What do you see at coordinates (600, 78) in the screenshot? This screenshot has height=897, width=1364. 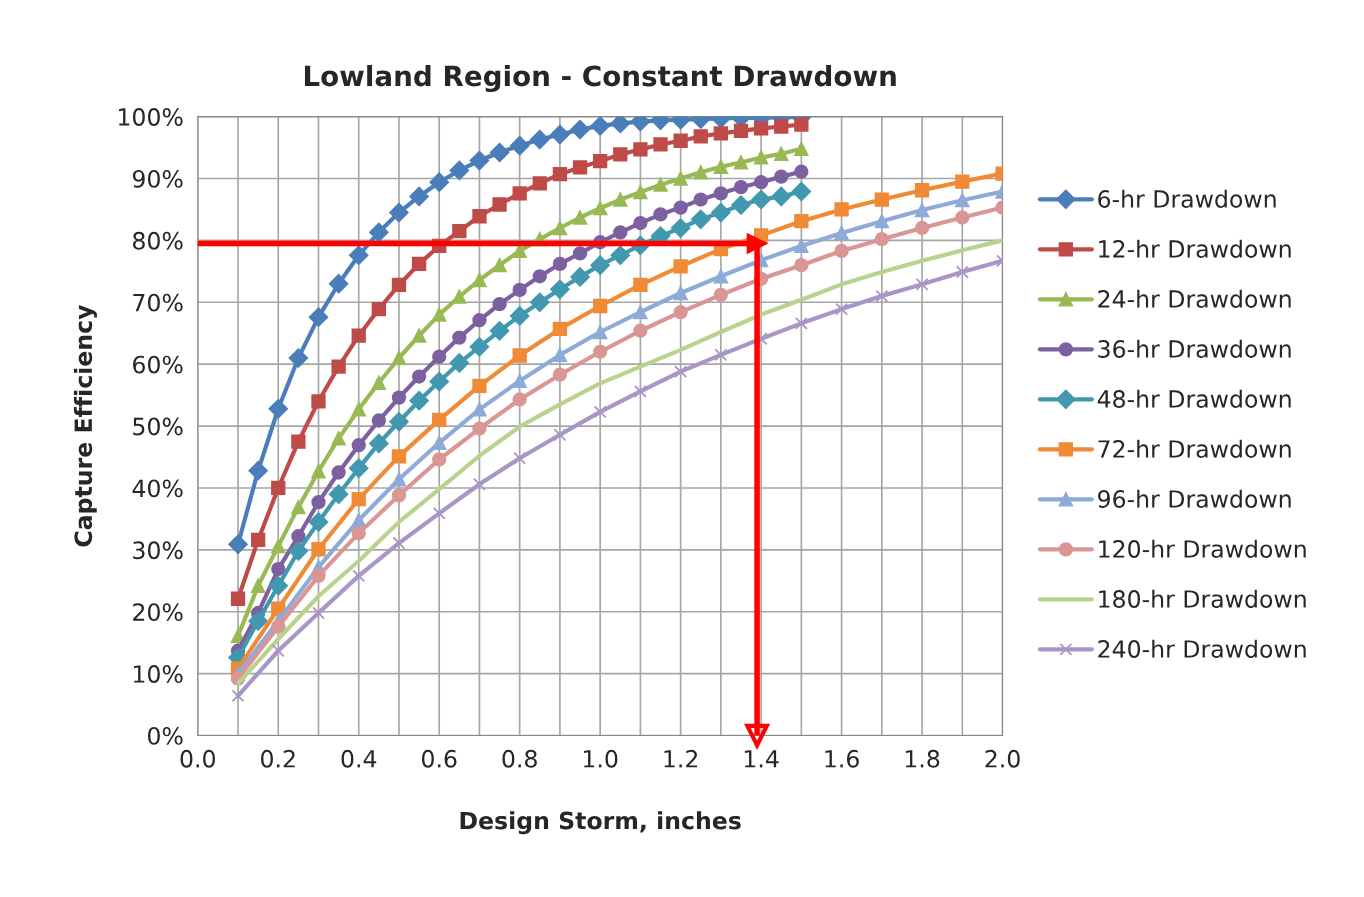 I see `chart-title: Lowland Region - Constant Drawdown` at bounding box center [600, 78].